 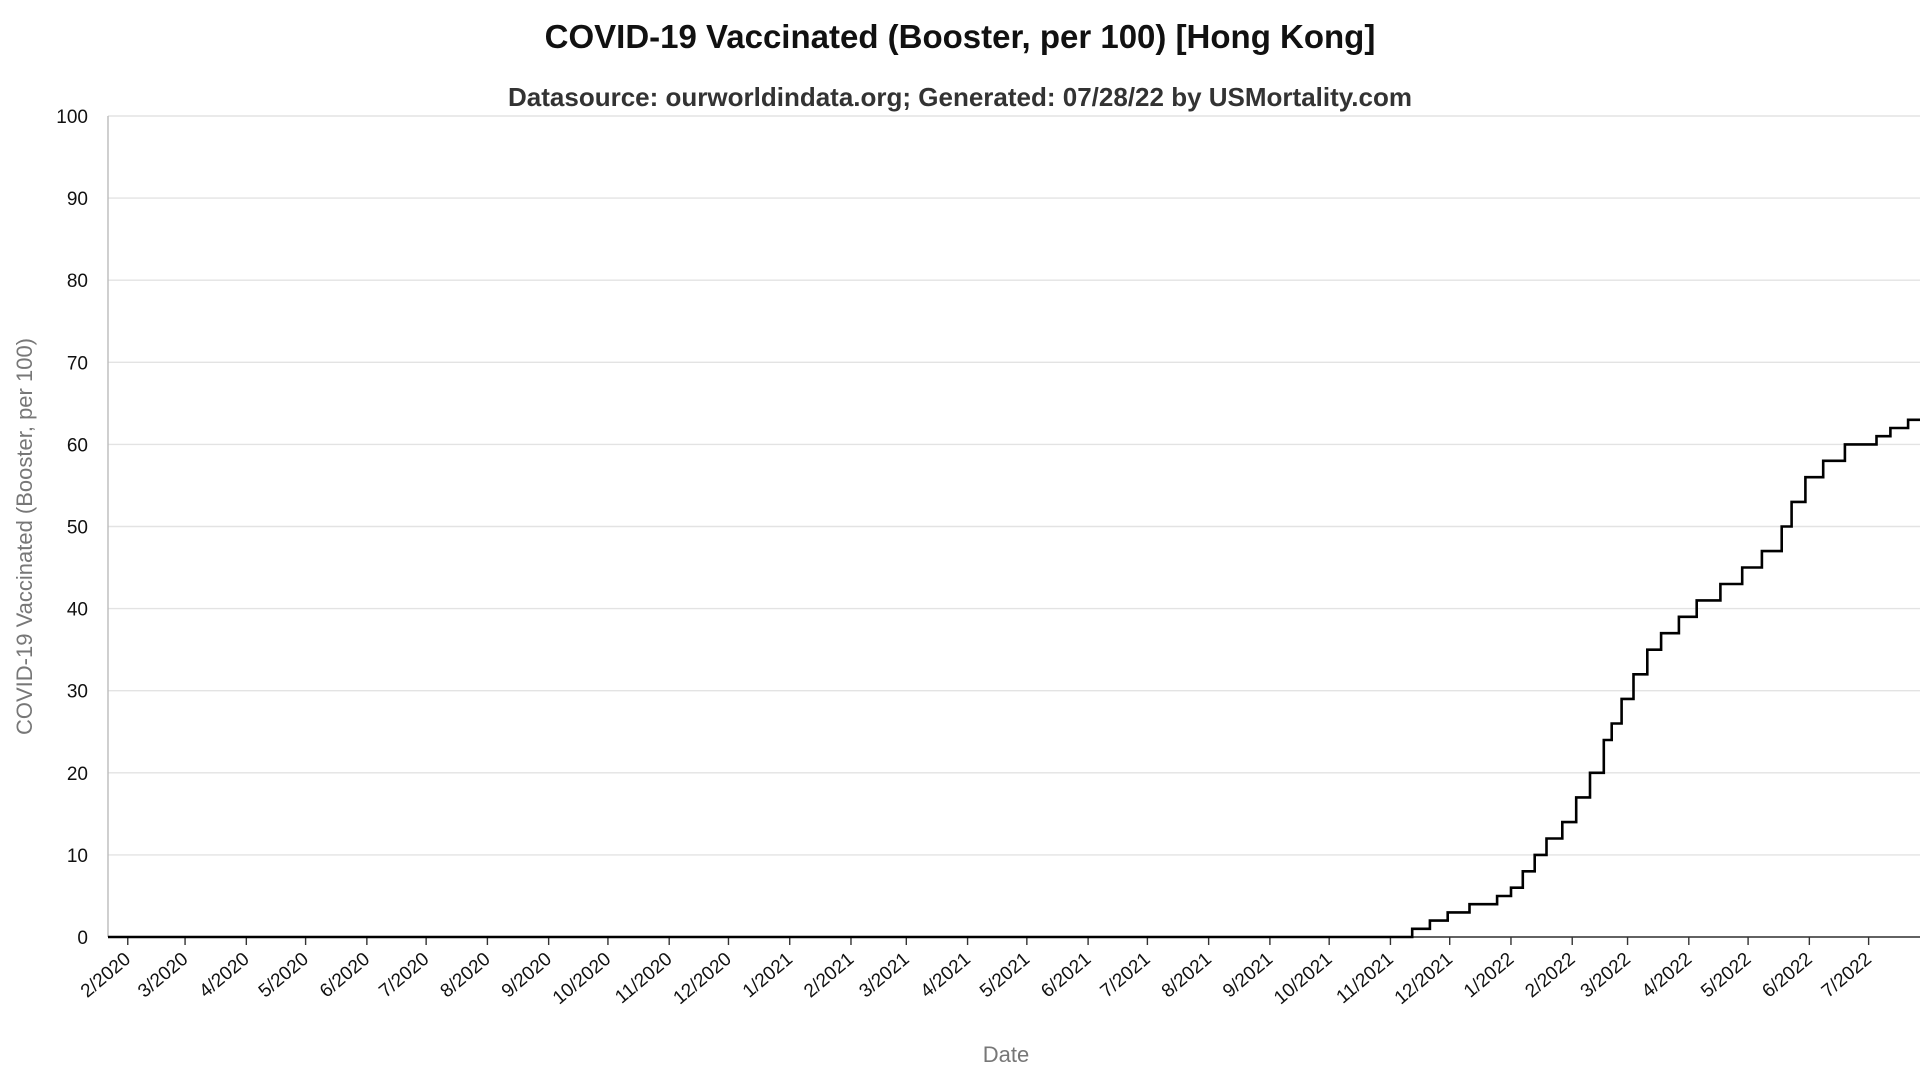 I want to click on x-tick-label: 3/2021, so click(x=884, y=975).